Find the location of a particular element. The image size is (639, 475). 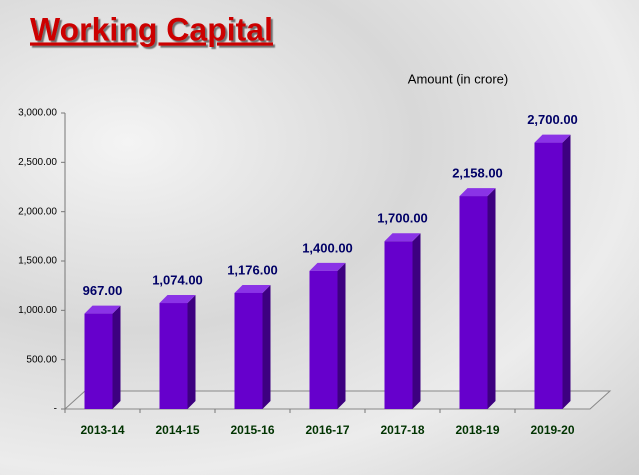

y-tick-label: 1,000.00 is located at coordinates (37, 310).